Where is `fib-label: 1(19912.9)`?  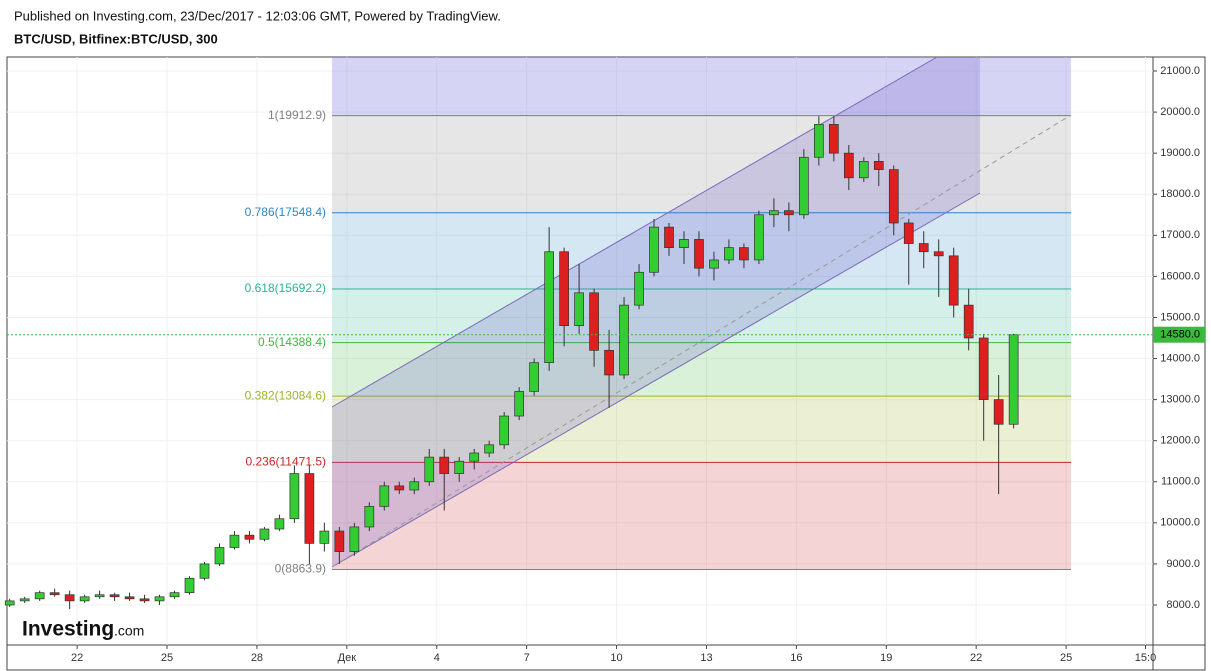 fib-label: 1(19912.9) is located at coordinates (297, 115).